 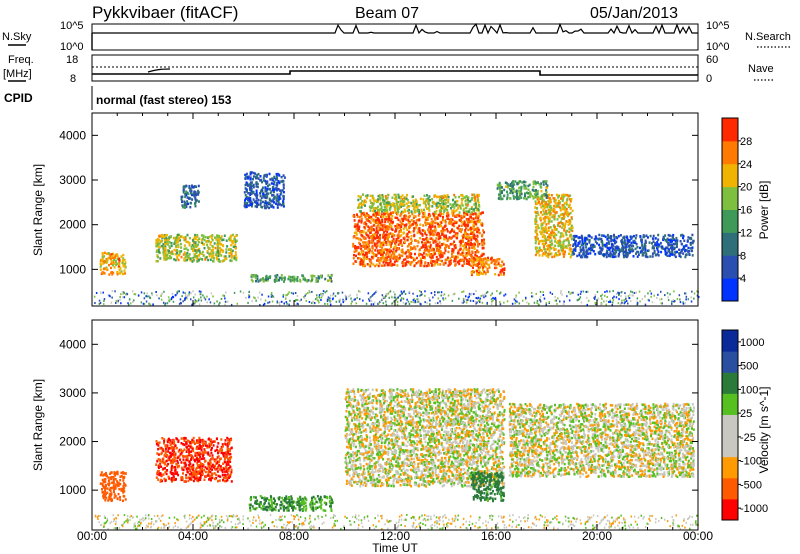 What do you see at coordinates (718, 47) in the screenshot?
I see `nsearch-tick-low: 10^0` at bounding box center [718, 47].